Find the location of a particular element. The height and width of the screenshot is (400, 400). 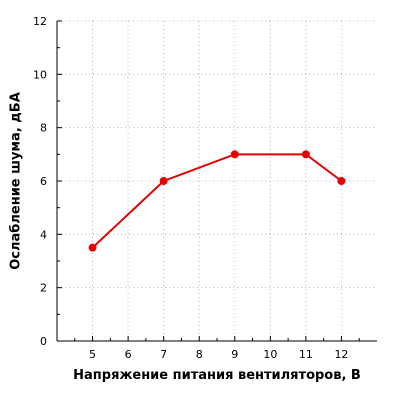

y-tick-label: 2 is located at coordinates (43, 288).